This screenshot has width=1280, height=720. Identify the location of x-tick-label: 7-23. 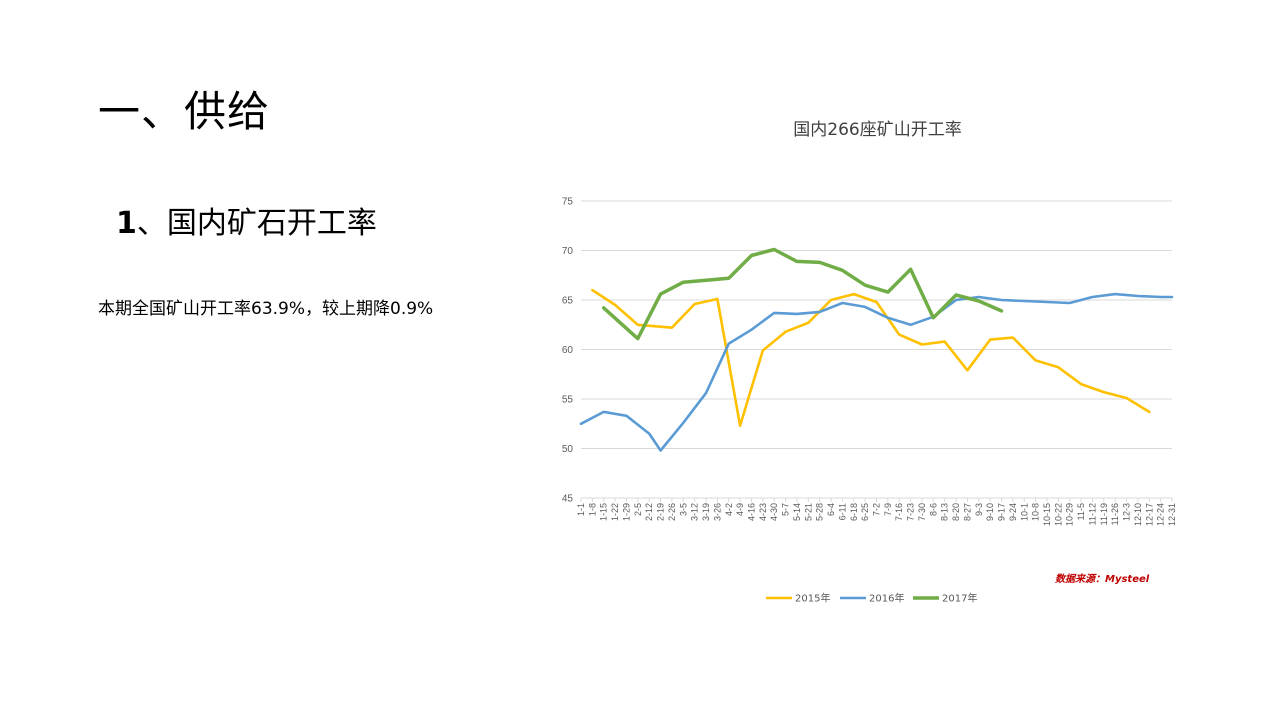
(911, 512).